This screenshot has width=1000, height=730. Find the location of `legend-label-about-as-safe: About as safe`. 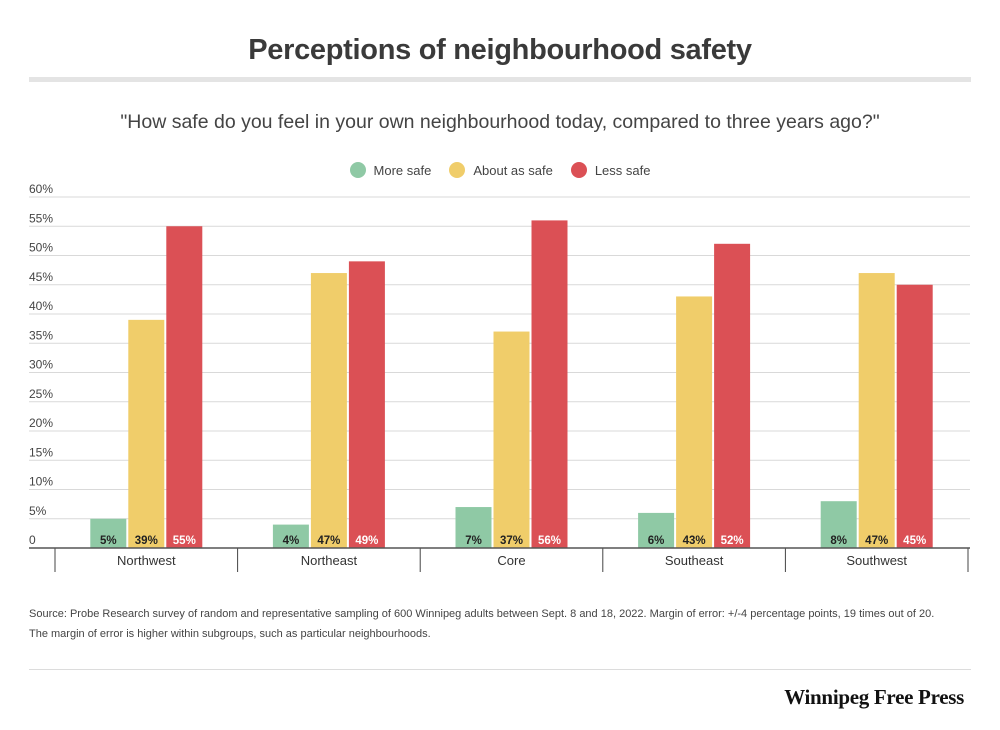

legend-label-about-as-safe: About as safe is located at coordinates (513, 170).